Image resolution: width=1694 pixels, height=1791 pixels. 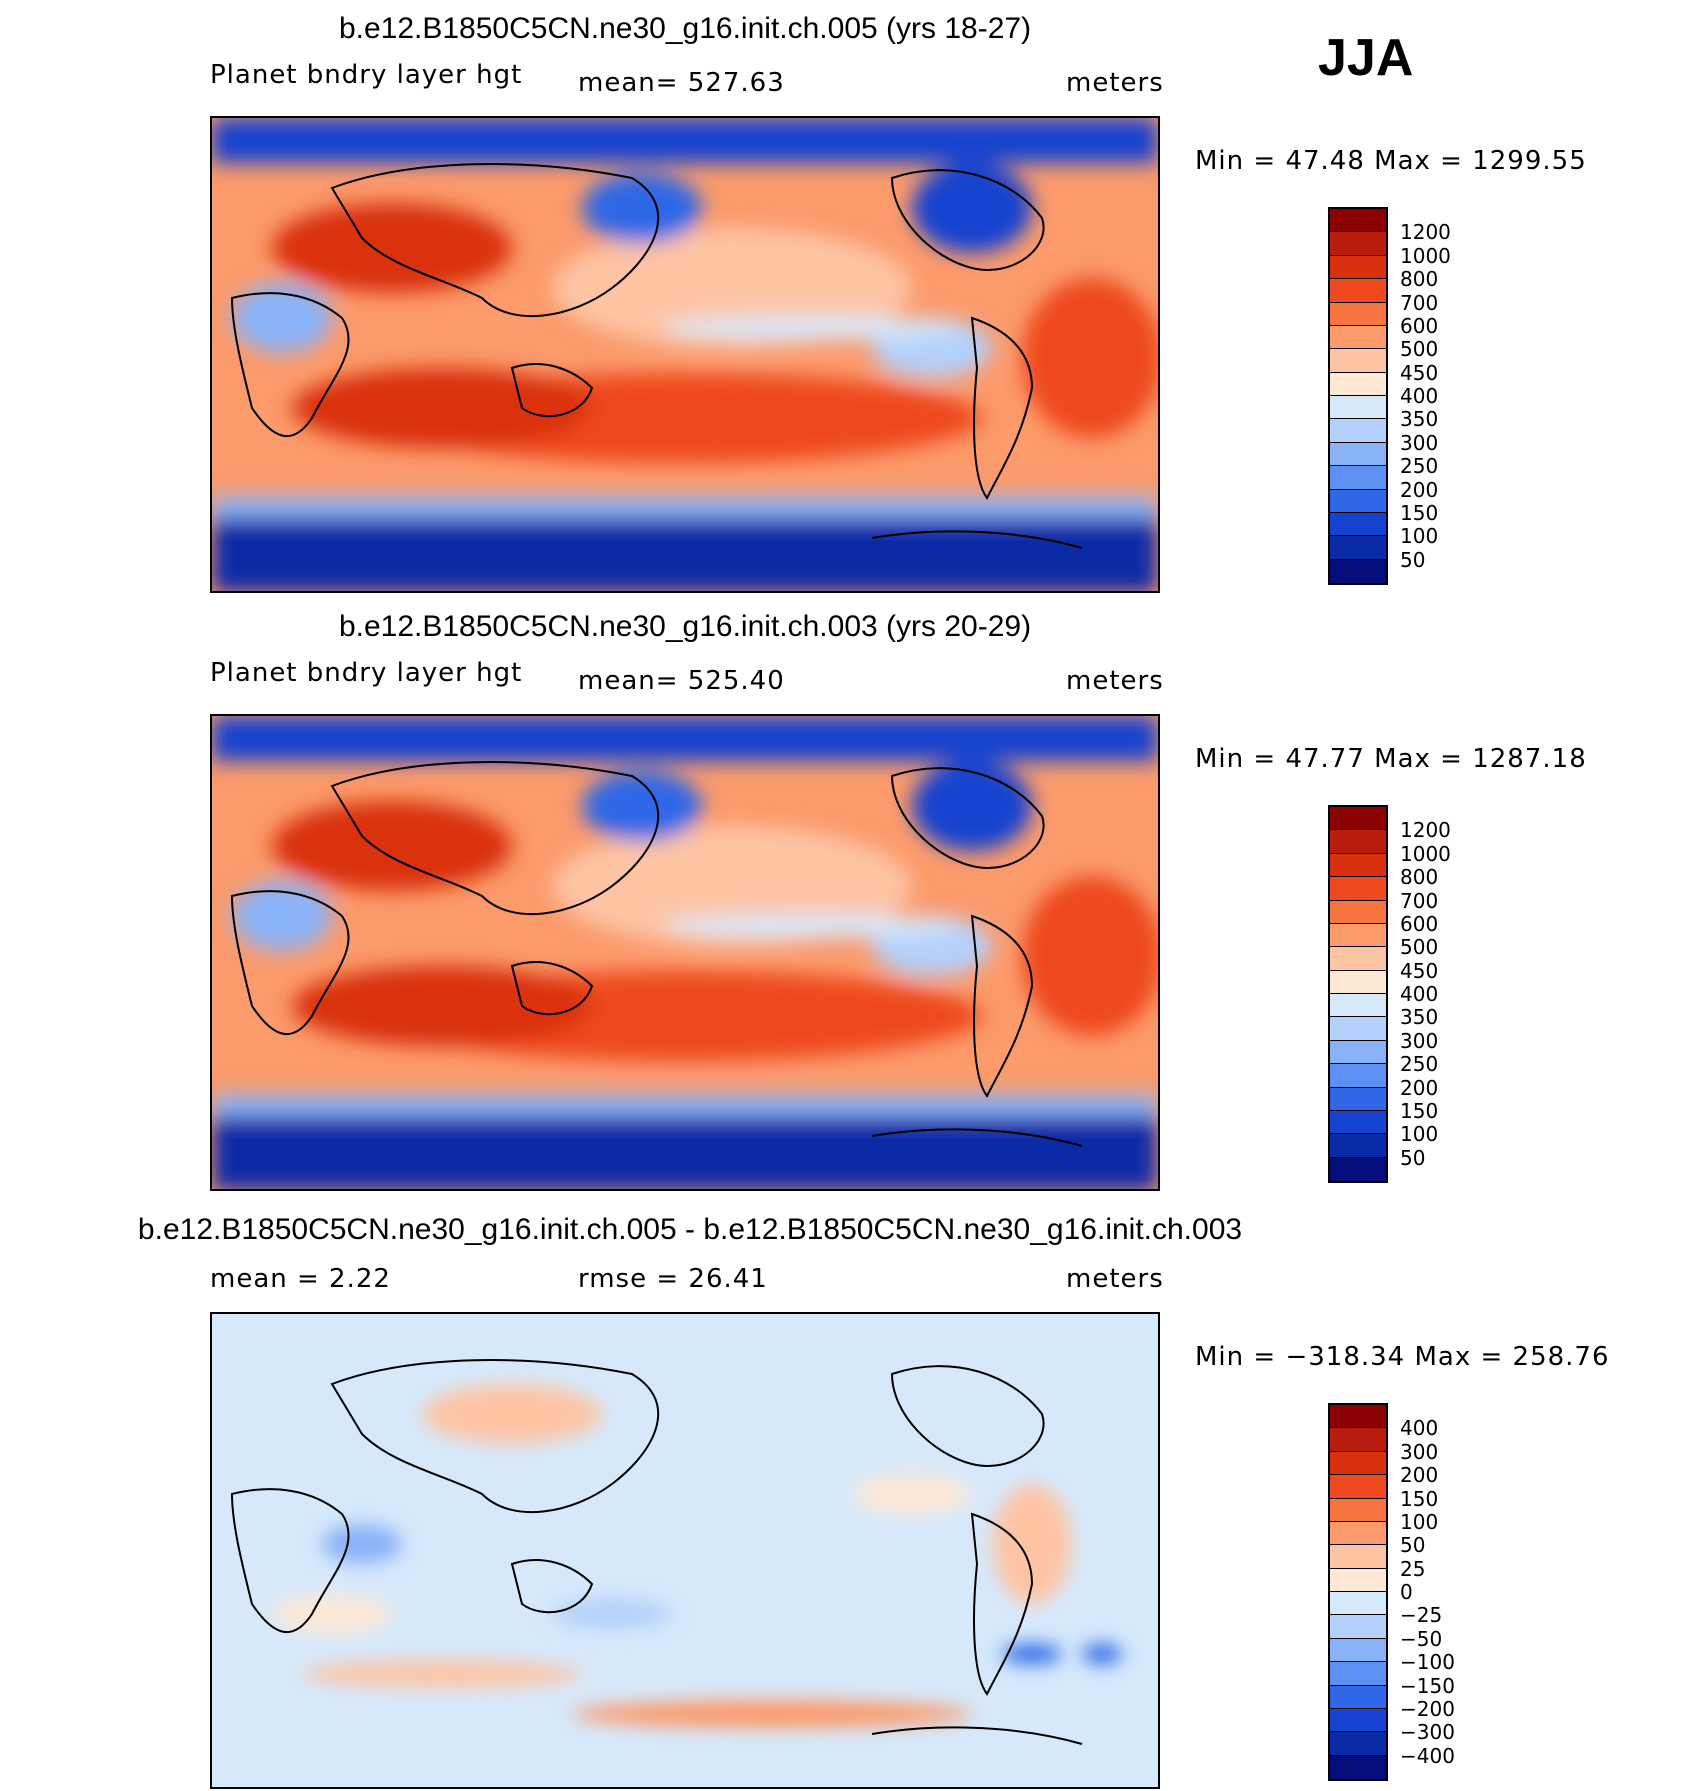 I want to click on season-label: JJA, so click(x=1366, y=58).